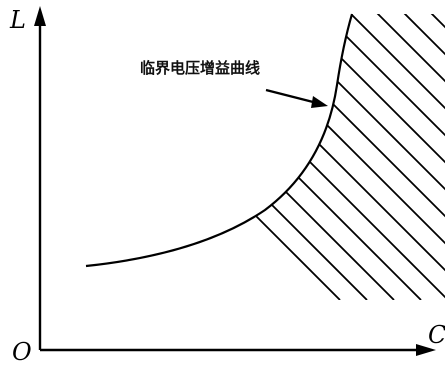  What do you see at coordinates (291, 96) in the screenshot?
I see `annotation-pointer-line` at bounding box center [291, 96].